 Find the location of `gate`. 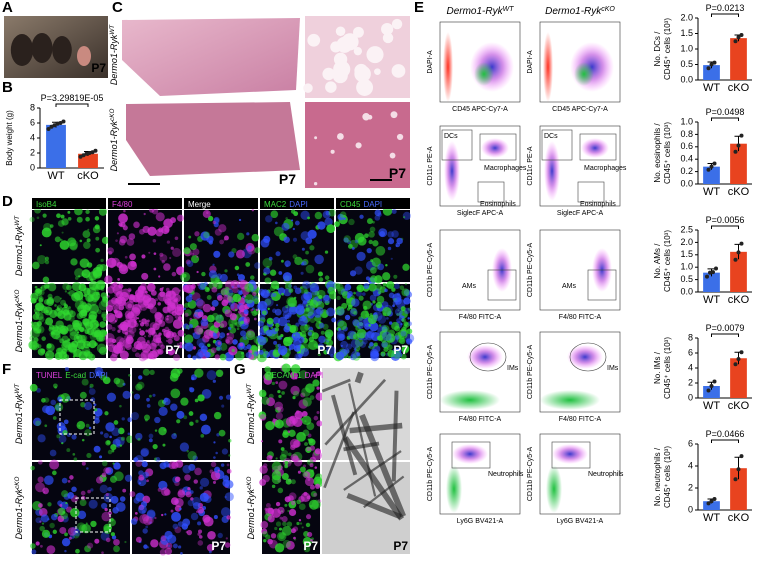

gate is located at coordinates (471, 455).